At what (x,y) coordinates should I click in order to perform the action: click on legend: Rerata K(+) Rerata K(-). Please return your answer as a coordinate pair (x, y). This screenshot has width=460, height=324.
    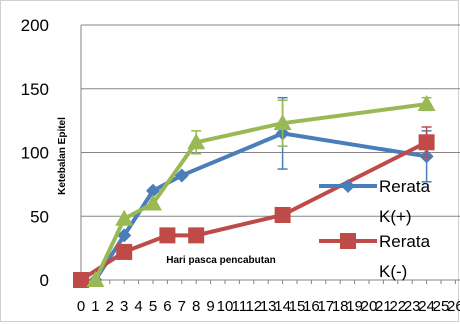
    Looking at the image, I should click on (375, 229).